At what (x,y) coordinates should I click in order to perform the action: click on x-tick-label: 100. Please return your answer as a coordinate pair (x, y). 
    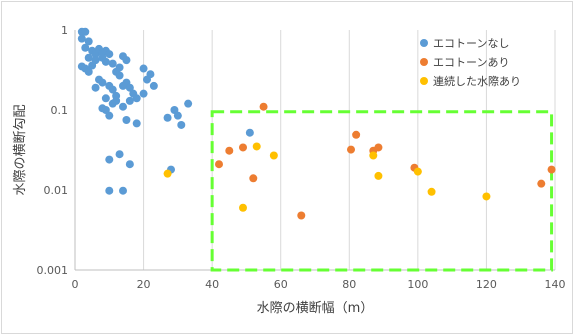
    Looking at the image, I should click on (417, 284).